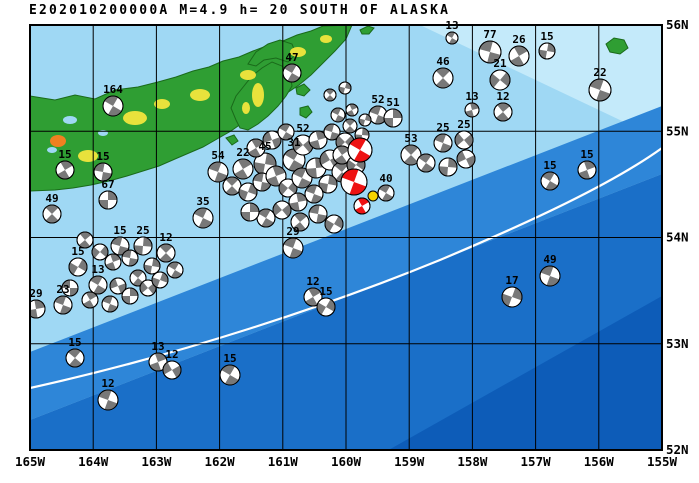 This screenshot has width=699, height=483. What do you see at coordinates (220, 461) in the screenshot?
I see `lon-tick-label: 162W` at bounding box center [220, 461].